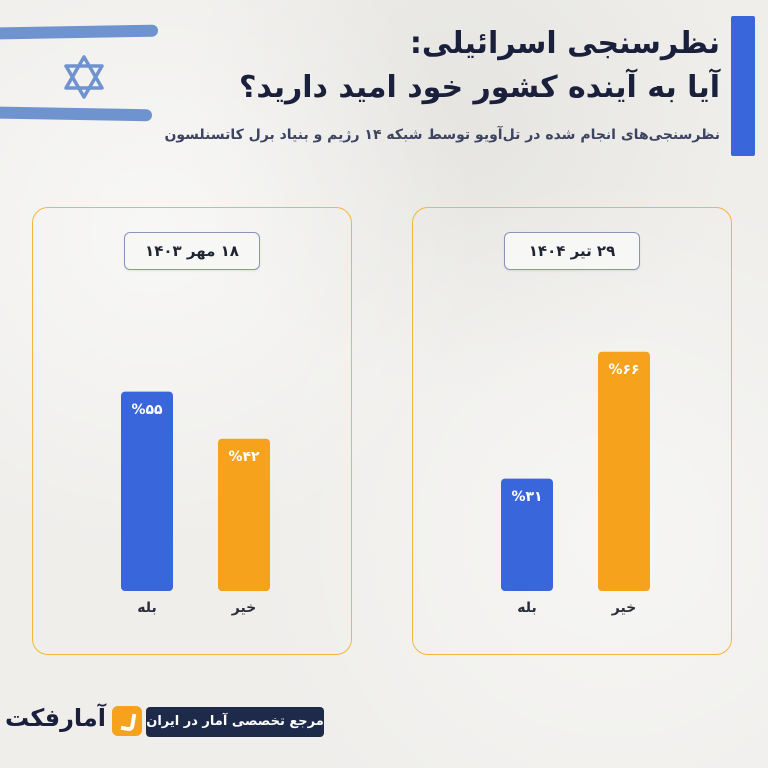 This screenshot has width=768, height=768. Describe the element at coordinates (479, 87) in the screenshot. I see `title-line-2: آیا به آینده کشور خود امید دارید؟` at that location.